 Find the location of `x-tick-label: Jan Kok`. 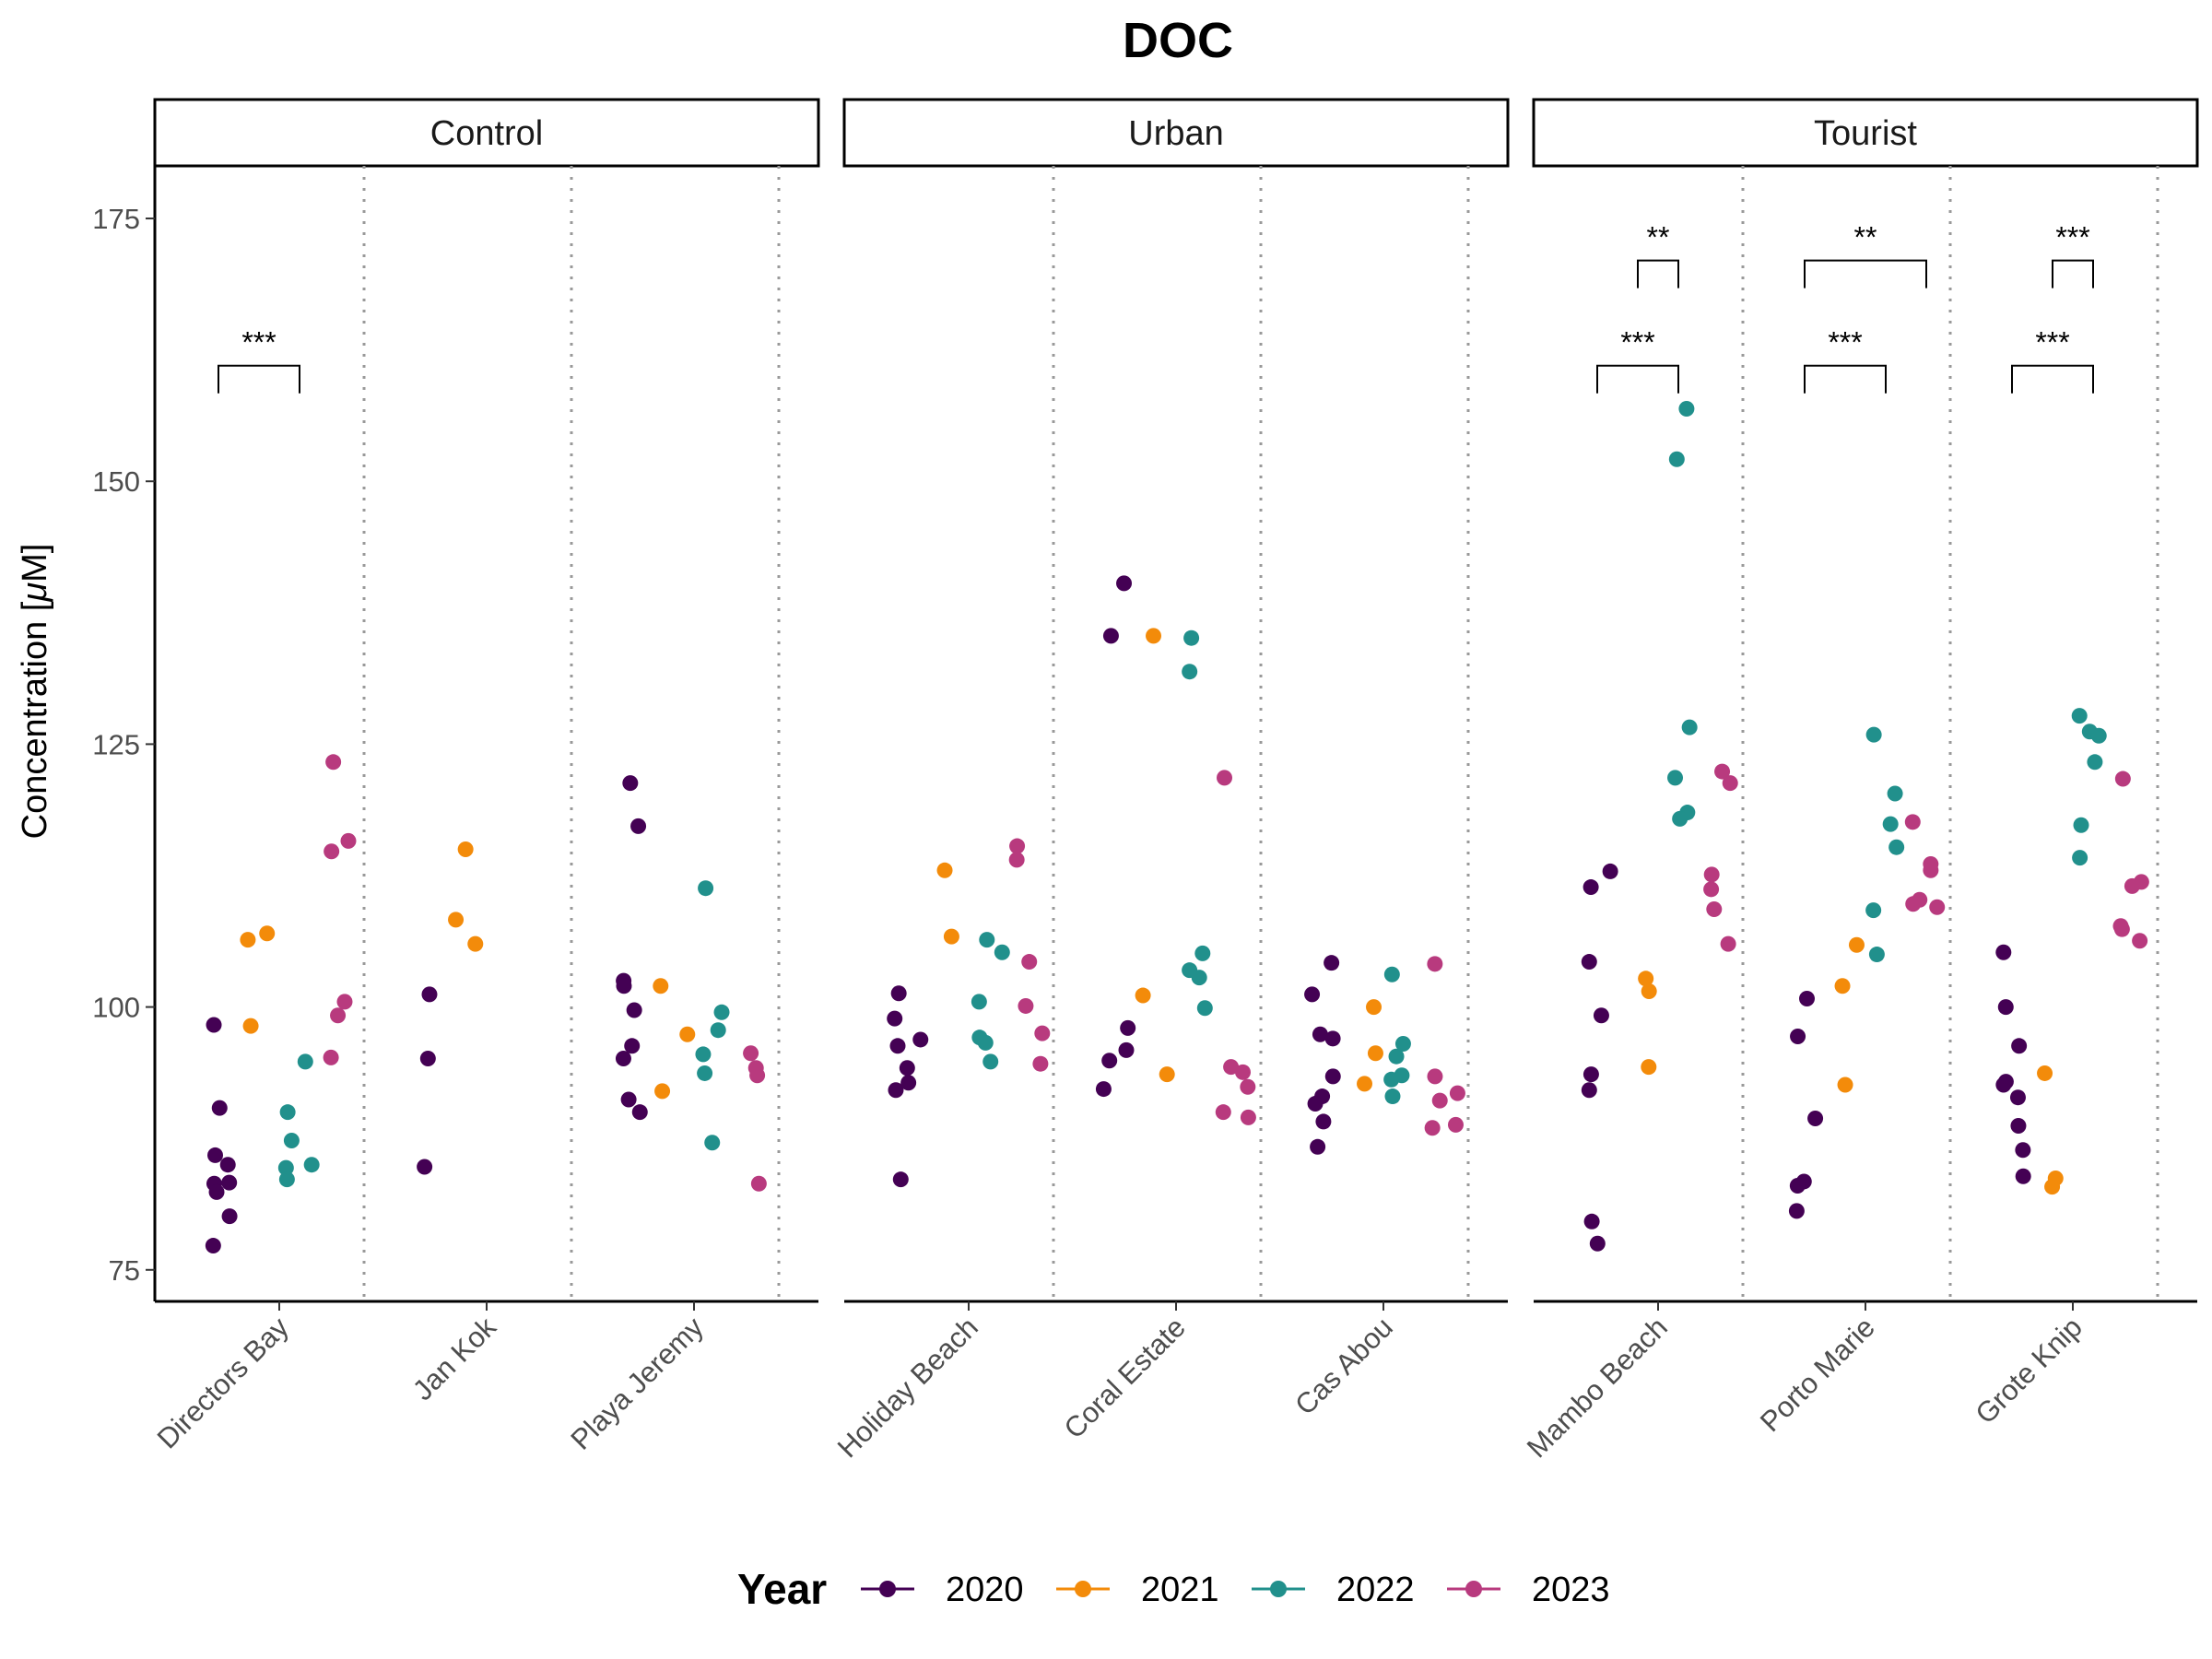

x-tick-label: Jan Kok is located at coordinates (454, 1358).